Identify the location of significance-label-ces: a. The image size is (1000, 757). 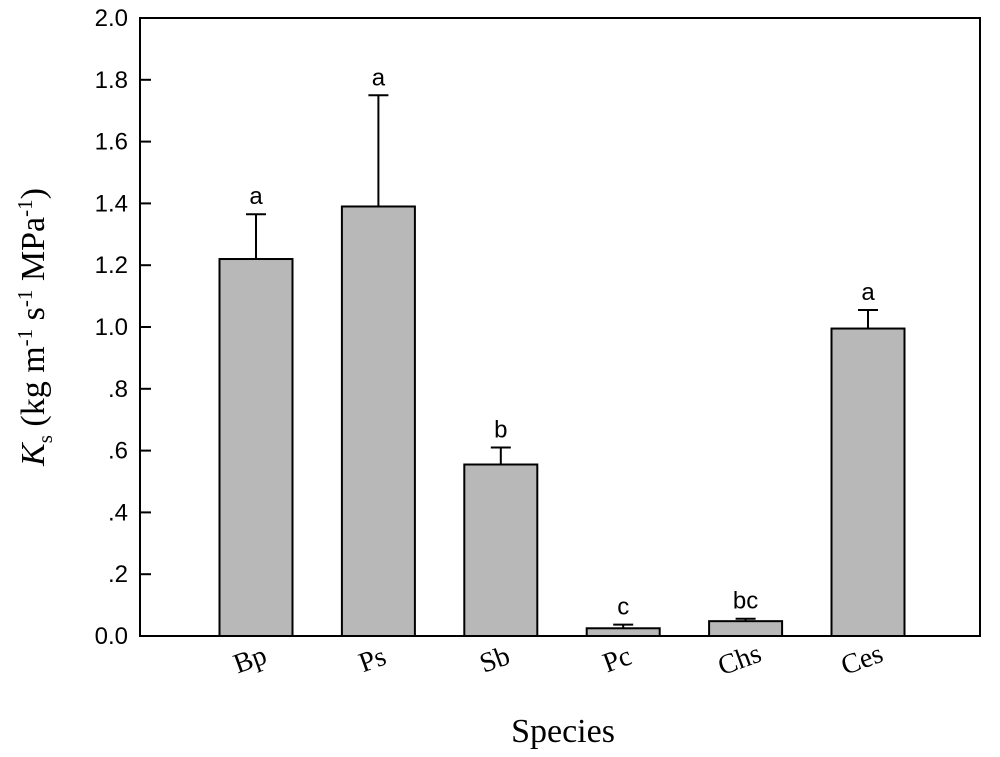
(868, 292).